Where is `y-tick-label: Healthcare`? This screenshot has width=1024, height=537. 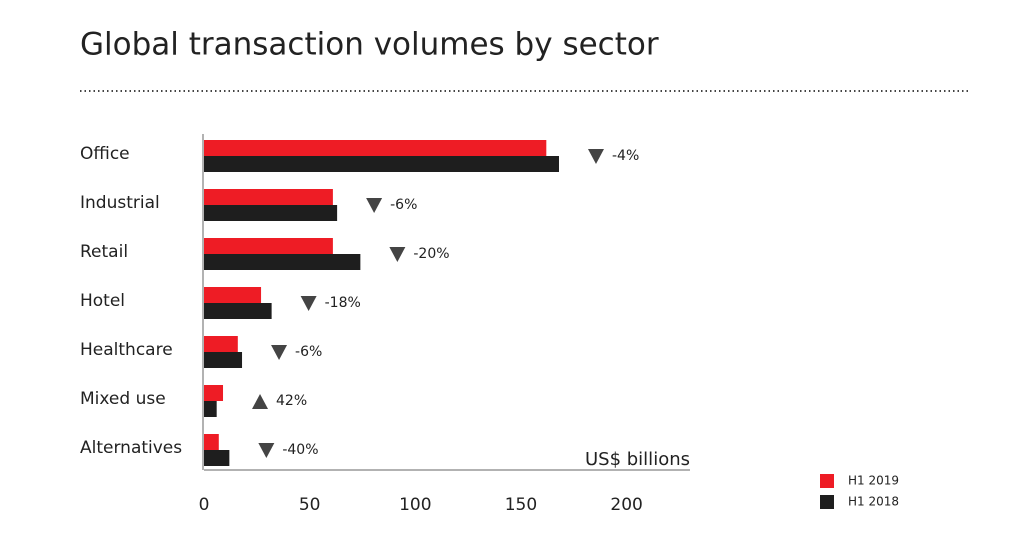
y-tick-label: Healthcare is located at coordinates (126, 350).